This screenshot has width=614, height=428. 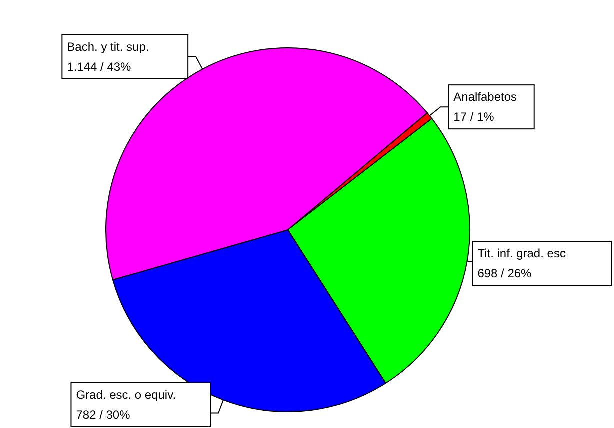 I want to click on slice-label: Tit. inf. grad. esc, so click(x=522, y=253).